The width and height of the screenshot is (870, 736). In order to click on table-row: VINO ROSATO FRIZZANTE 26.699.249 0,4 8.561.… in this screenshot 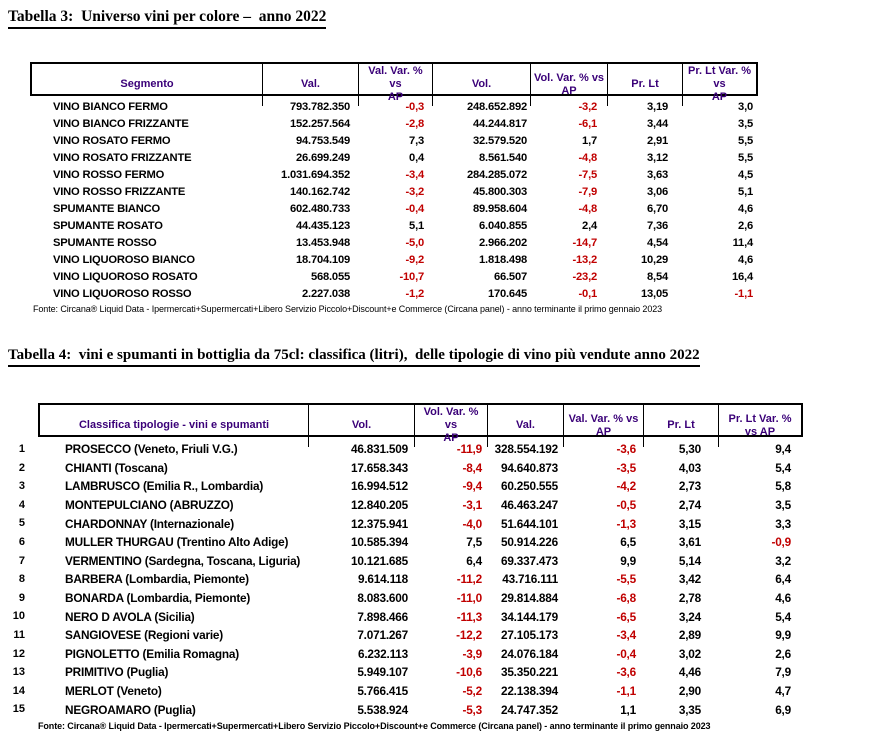, I will do `click(394, 157)`.